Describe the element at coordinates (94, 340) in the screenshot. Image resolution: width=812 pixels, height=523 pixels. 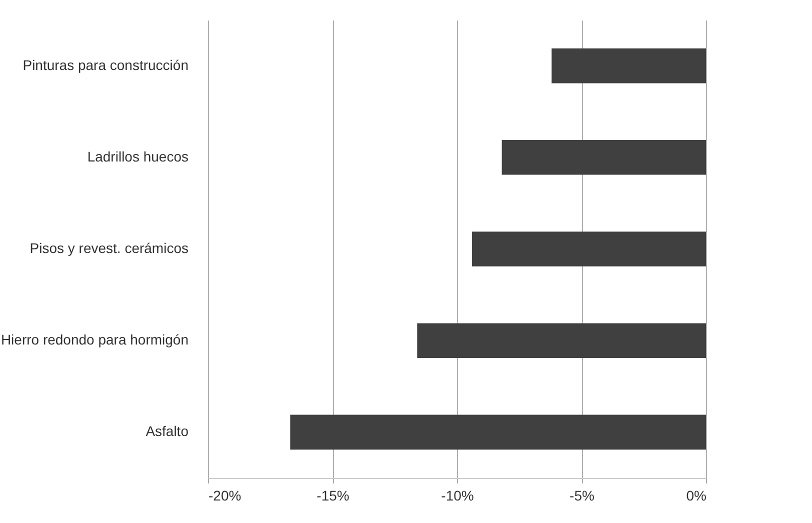
I see `y-tick-label: Hierro redondo para hormigón` at that location.